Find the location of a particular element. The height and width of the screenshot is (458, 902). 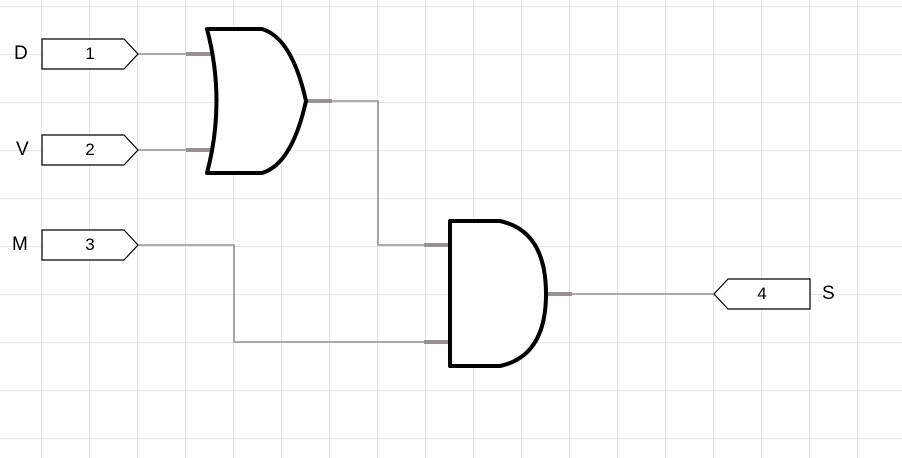

output-port-s is located at coordinates (762, 294).